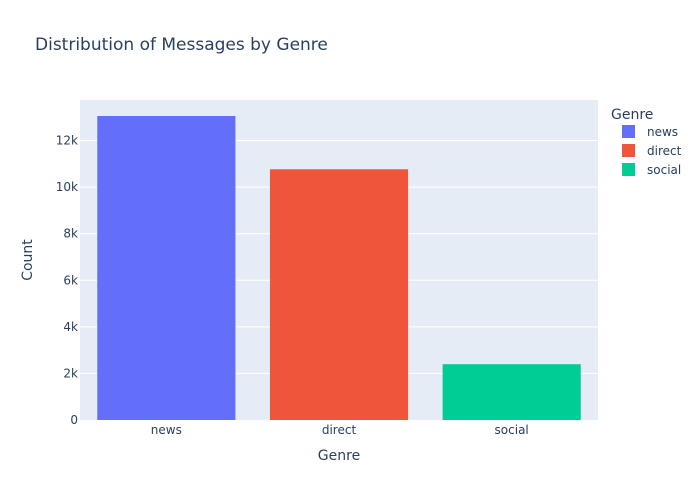 Image resolution: width=700 pixels, height=500 pixels. Describe the element at coordinates (28, 260) in the screenshot. I see `y-axis-title: Count` at that location.